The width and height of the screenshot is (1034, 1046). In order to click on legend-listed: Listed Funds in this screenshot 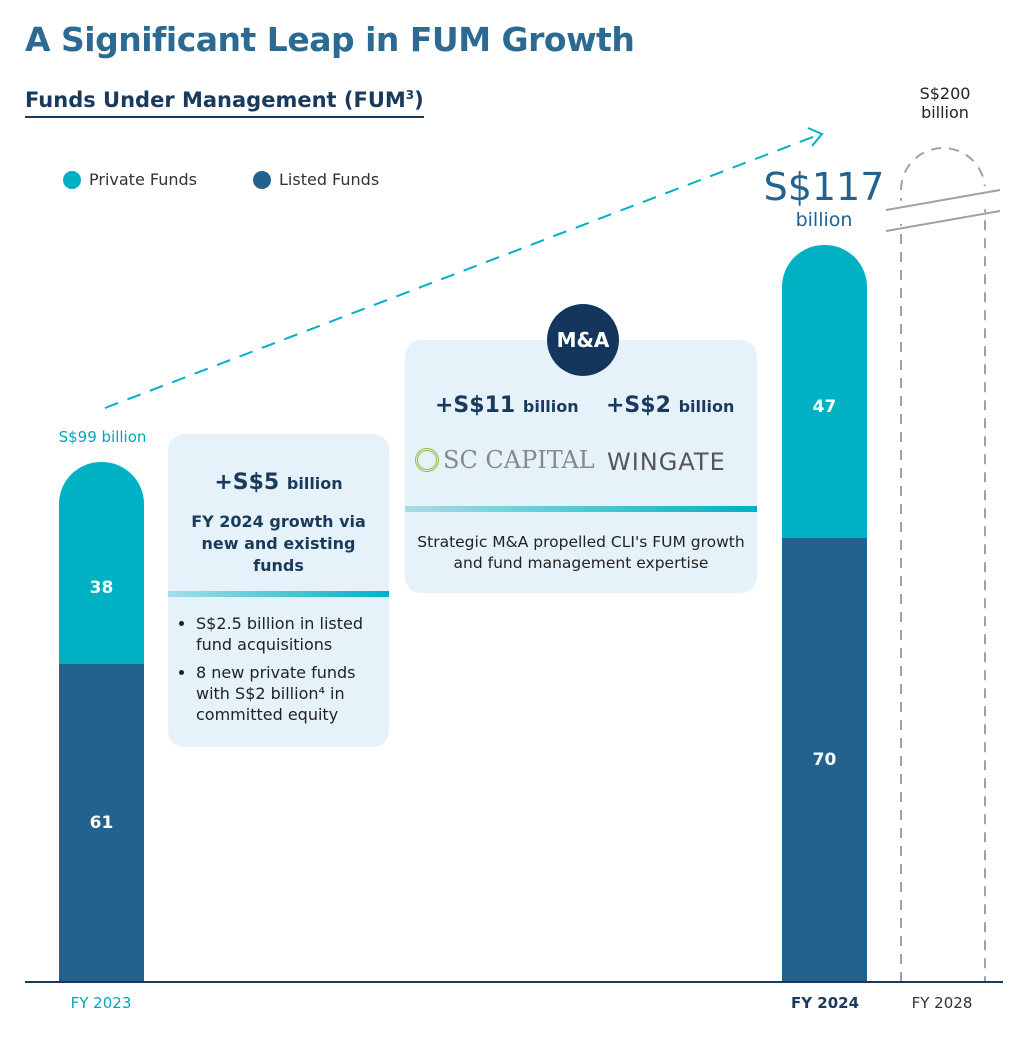, I will do `click(316, 179)`.